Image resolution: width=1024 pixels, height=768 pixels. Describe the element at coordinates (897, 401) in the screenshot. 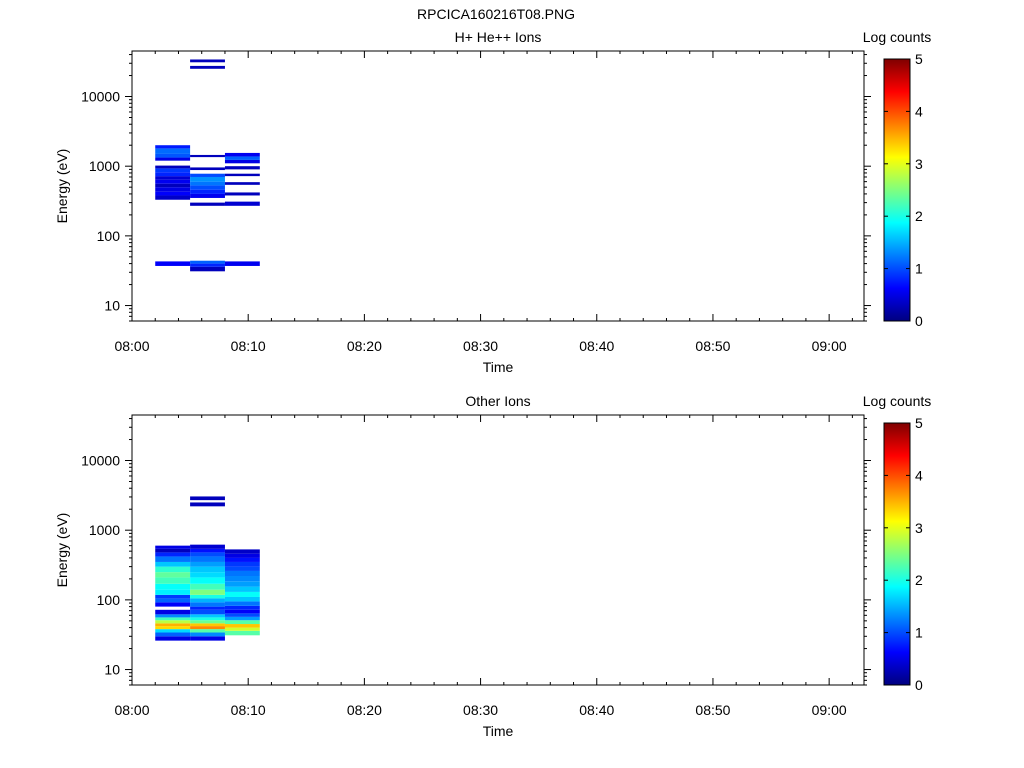

I see `colorbar-label: Log counts` at that location.